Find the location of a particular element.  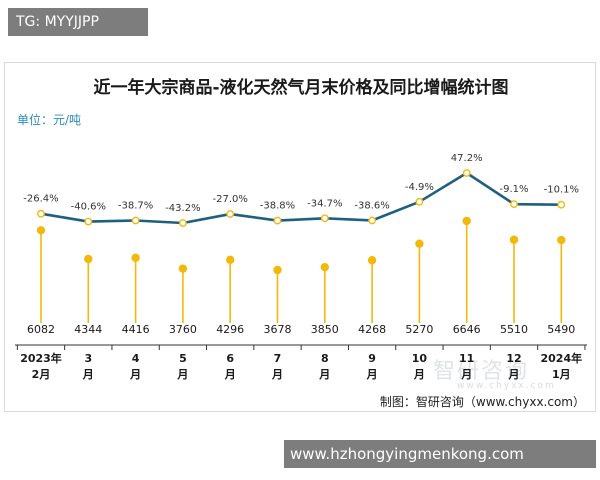

growth-value-label: -38.7% is located at coordinates (135, 206).